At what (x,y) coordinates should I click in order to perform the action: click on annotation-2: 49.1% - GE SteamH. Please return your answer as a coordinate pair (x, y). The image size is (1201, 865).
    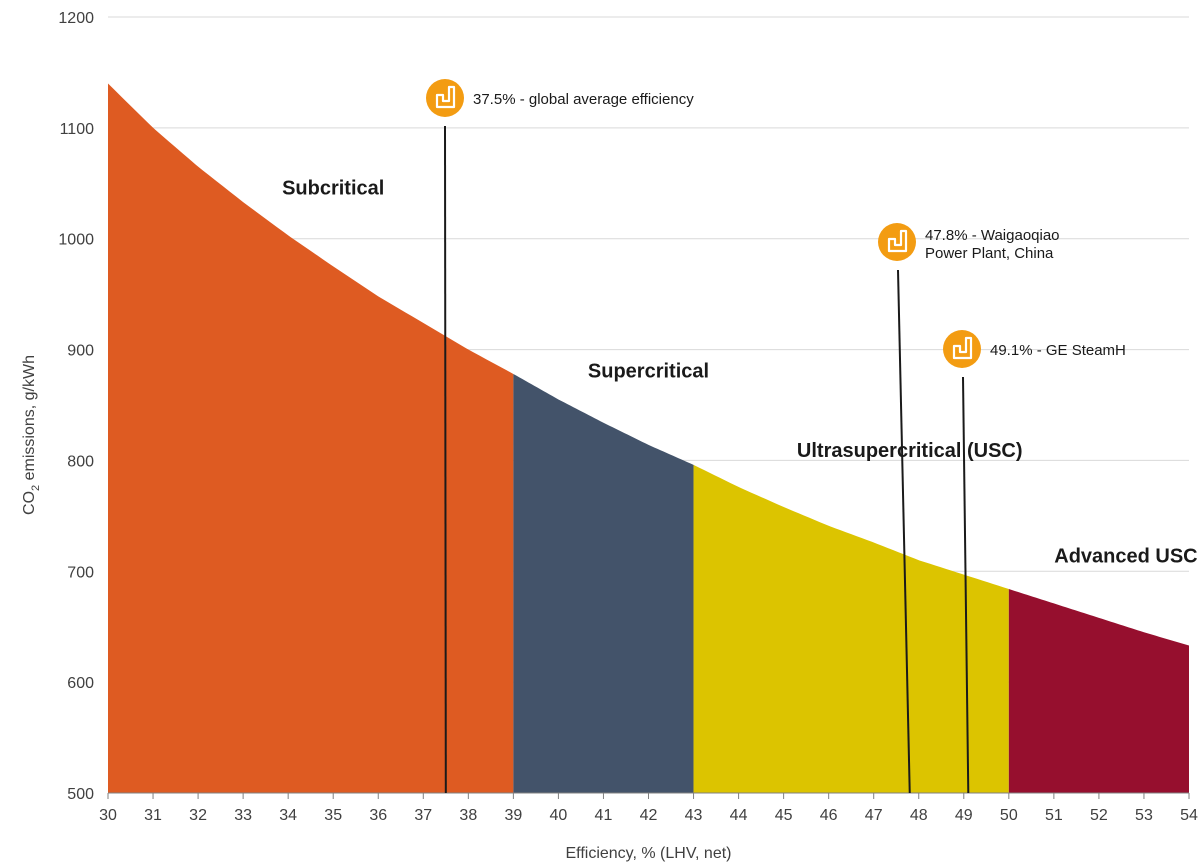
    Looking at the image, I should click on (1034, 562).